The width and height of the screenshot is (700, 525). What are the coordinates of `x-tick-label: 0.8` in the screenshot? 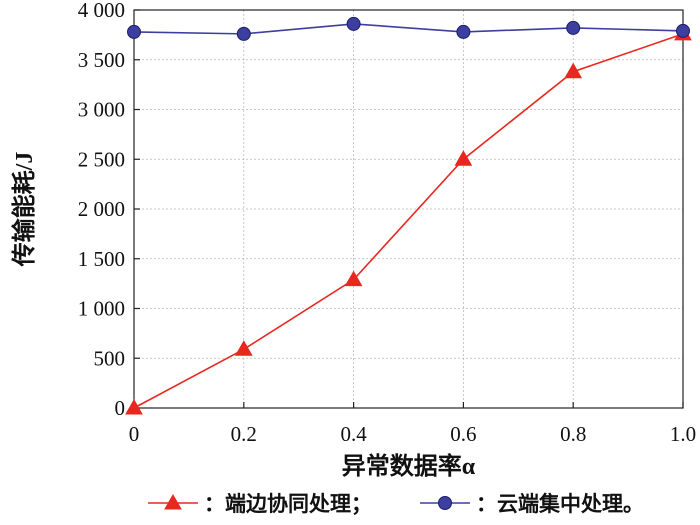 It's located at (573, 434).